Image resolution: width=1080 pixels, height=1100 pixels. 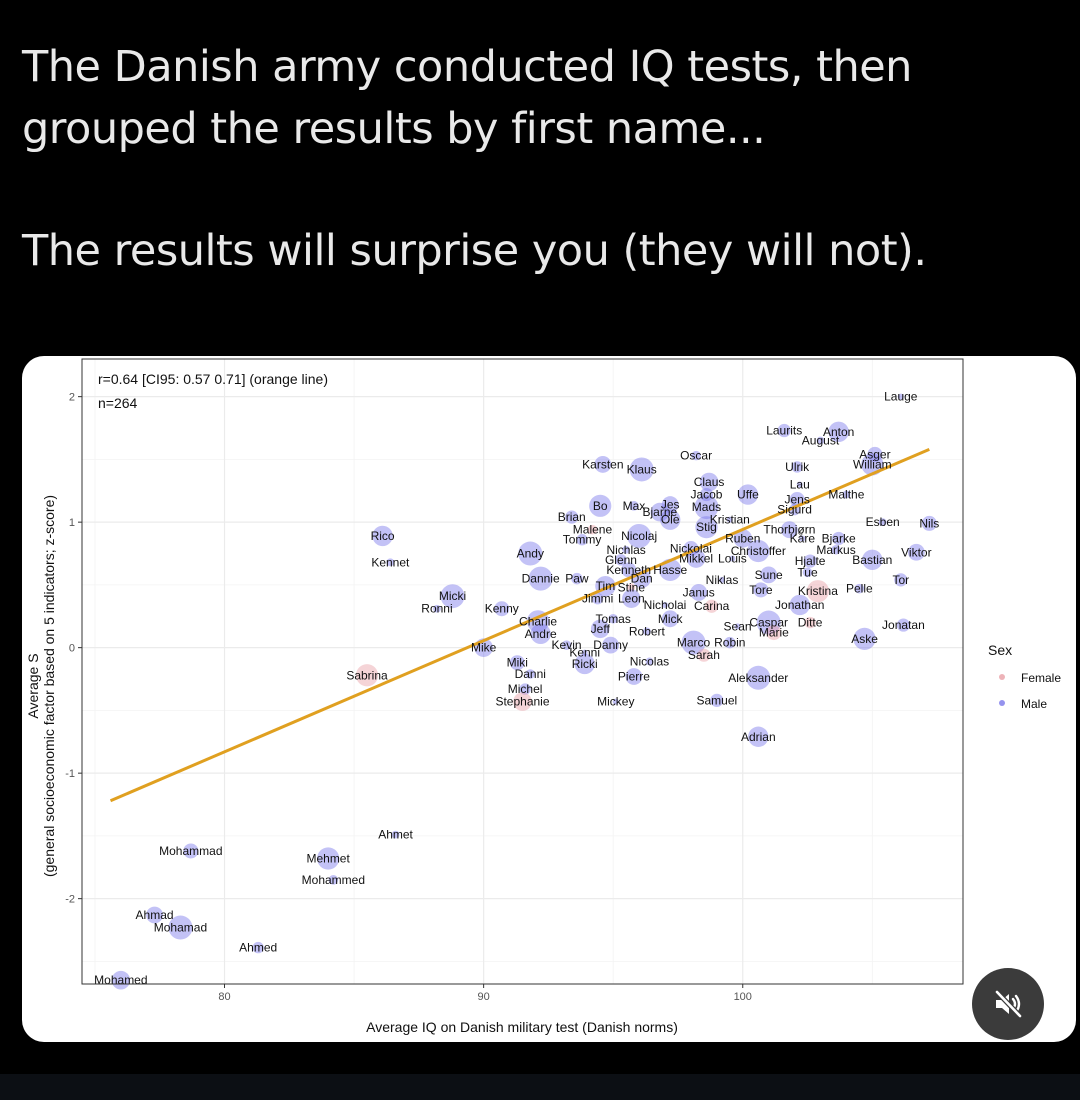 What do you see at coordinates (758, 678) in the screenshot?
I see `point-label: Aleksander` at bounding box center [758, 678].